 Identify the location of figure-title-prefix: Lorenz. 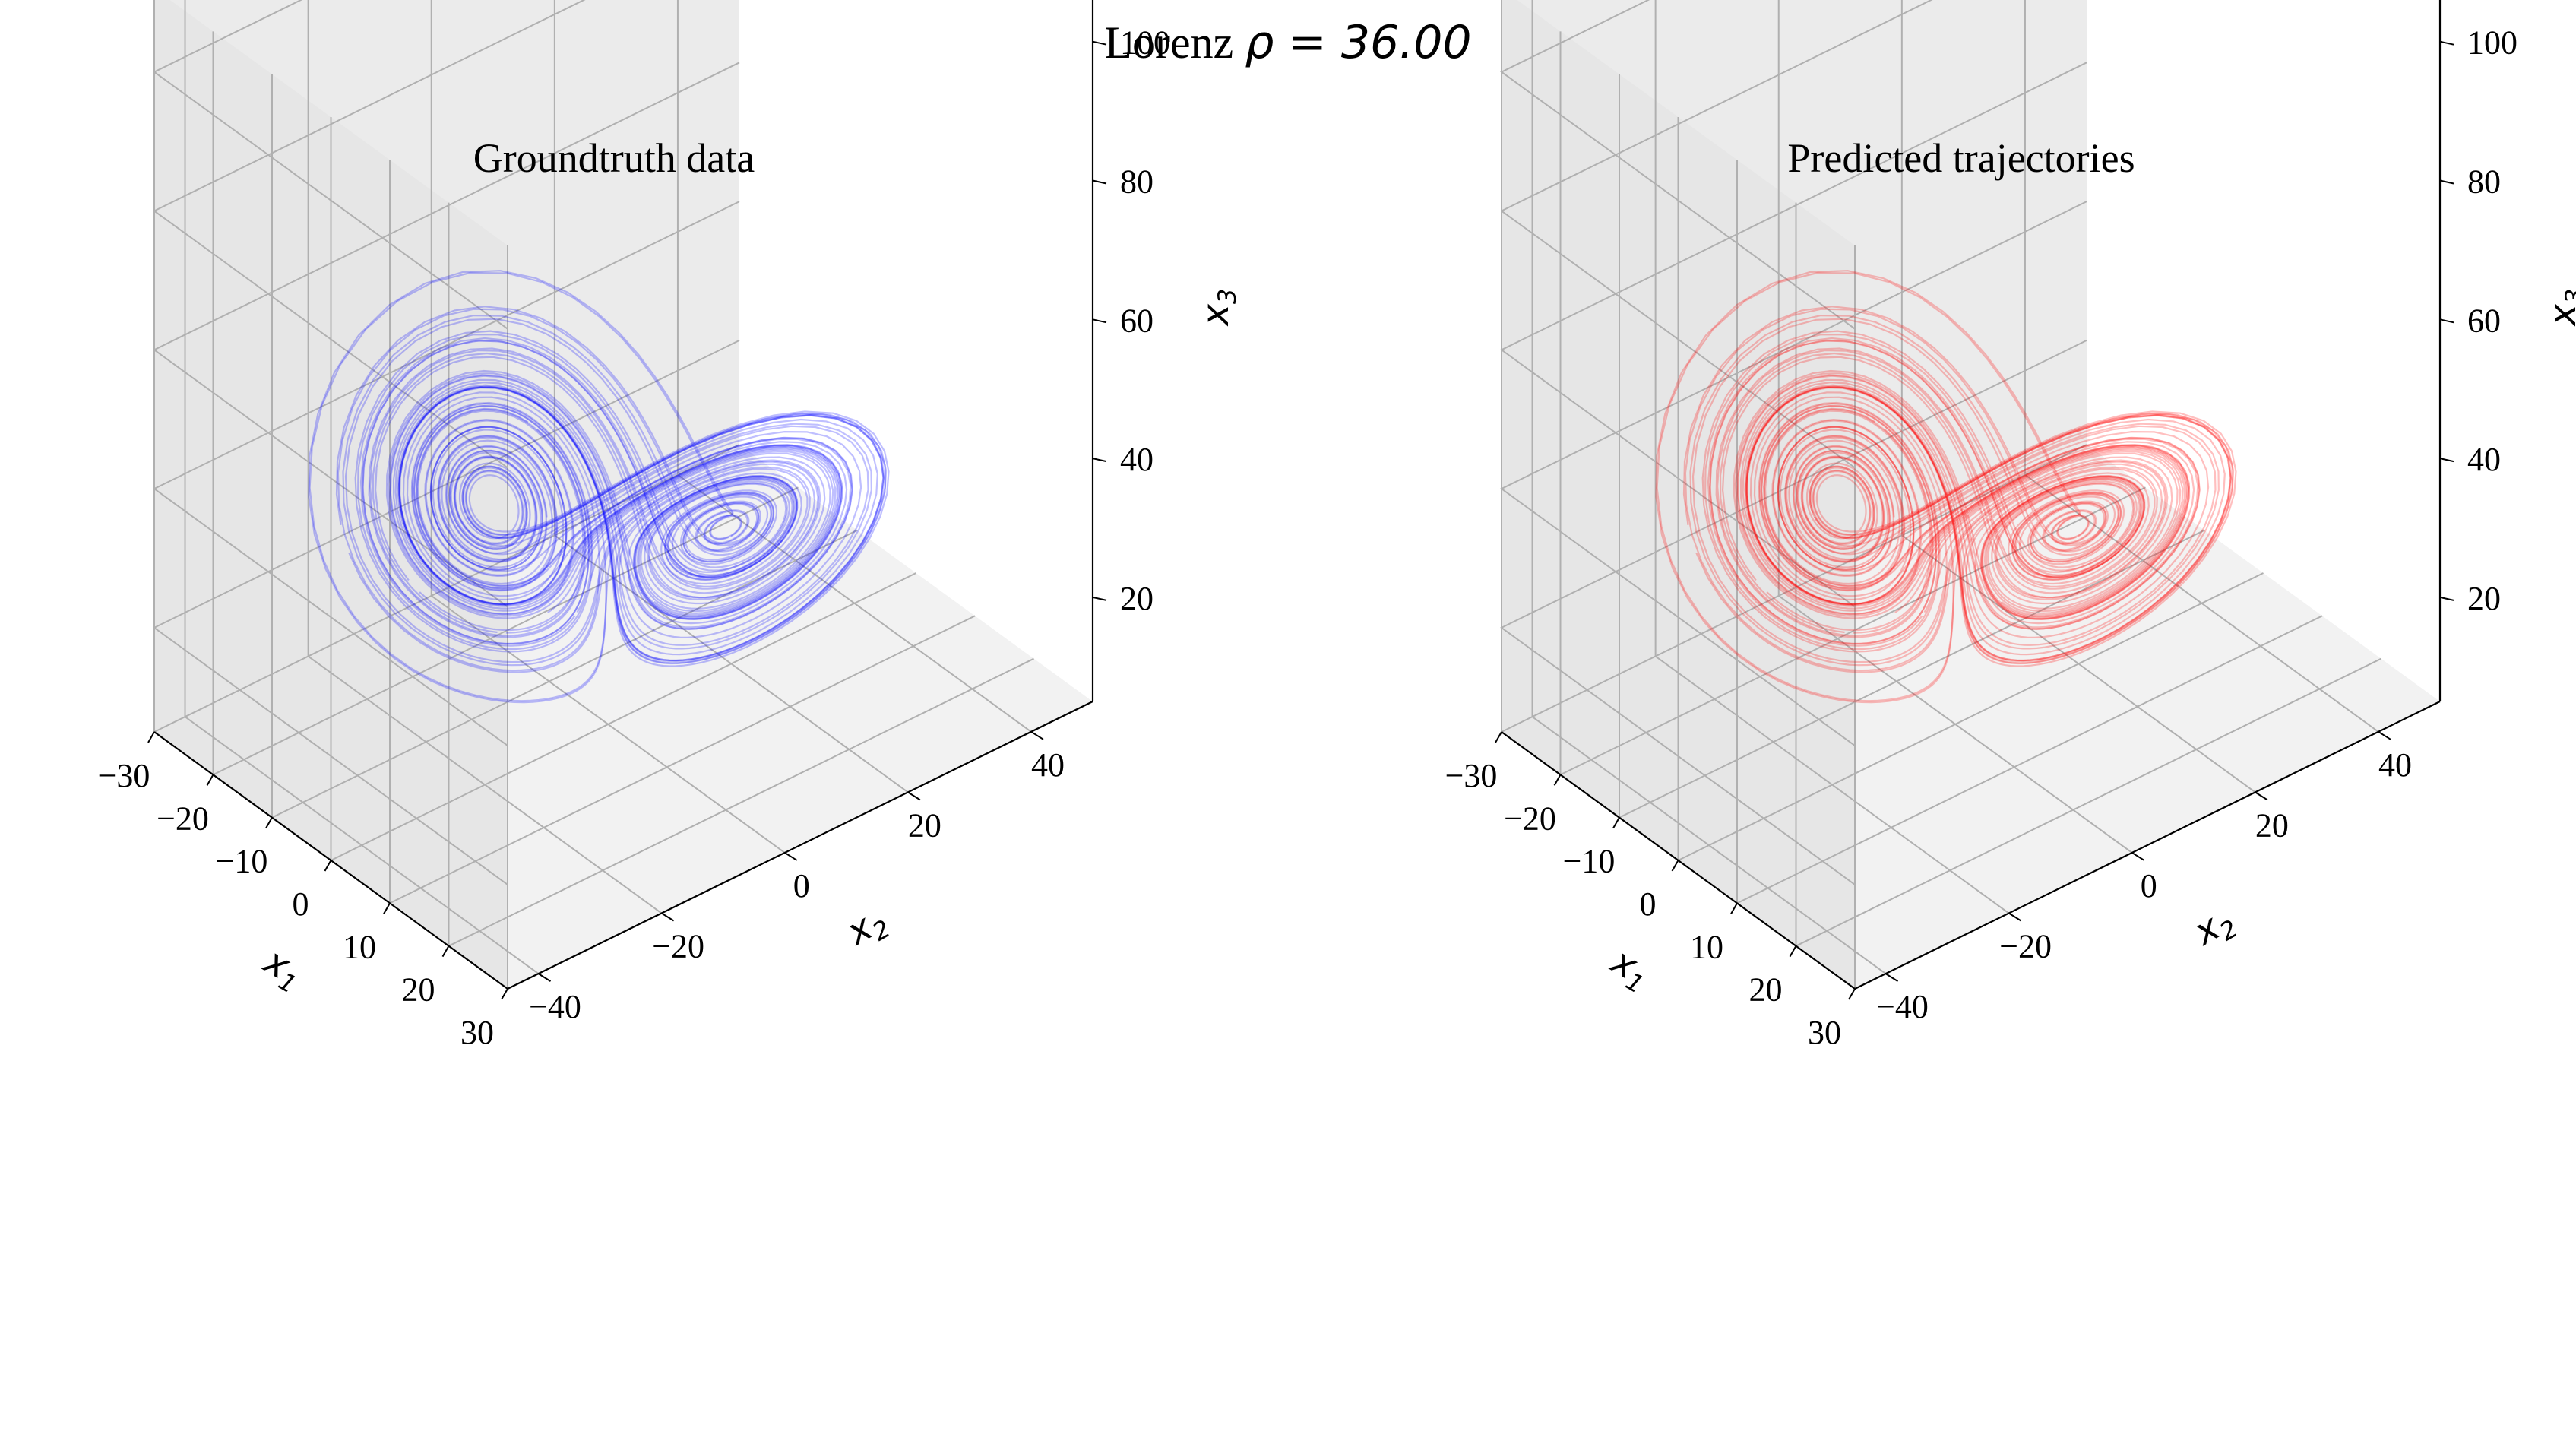
(1174, 42).